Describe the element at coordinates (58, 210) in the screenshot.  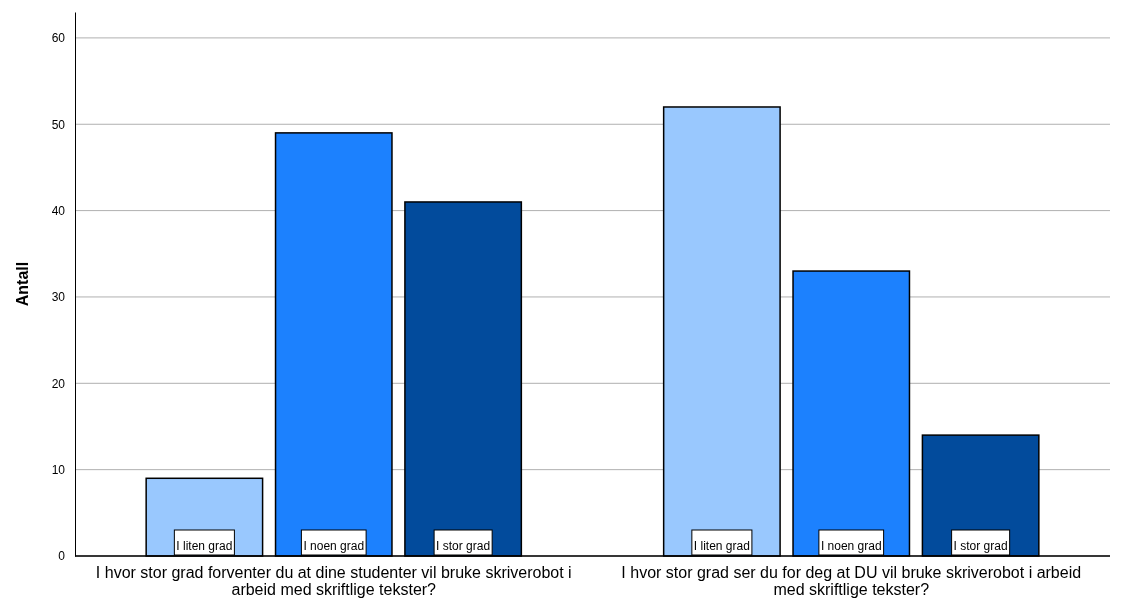
I see `y-tick-label: 40` at that location.